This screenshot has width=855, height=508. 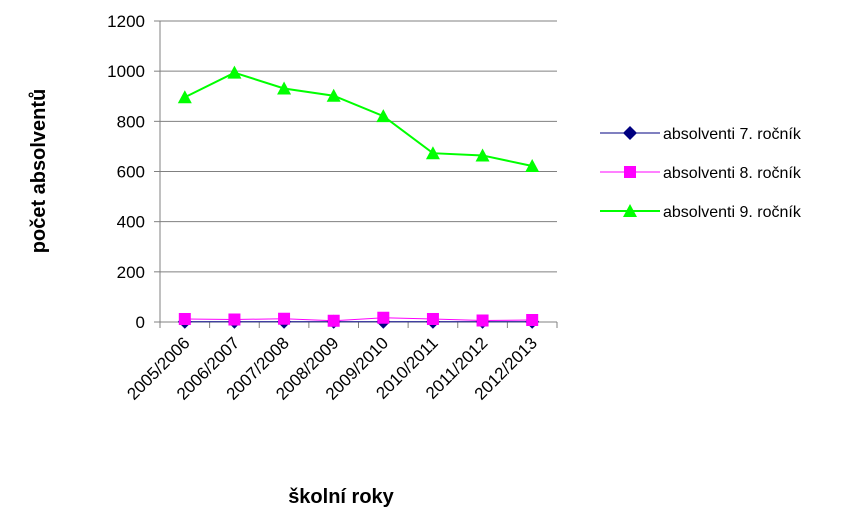 I want to click on legend-label: absolventi 8. ročník, so click(x=732, y=173).